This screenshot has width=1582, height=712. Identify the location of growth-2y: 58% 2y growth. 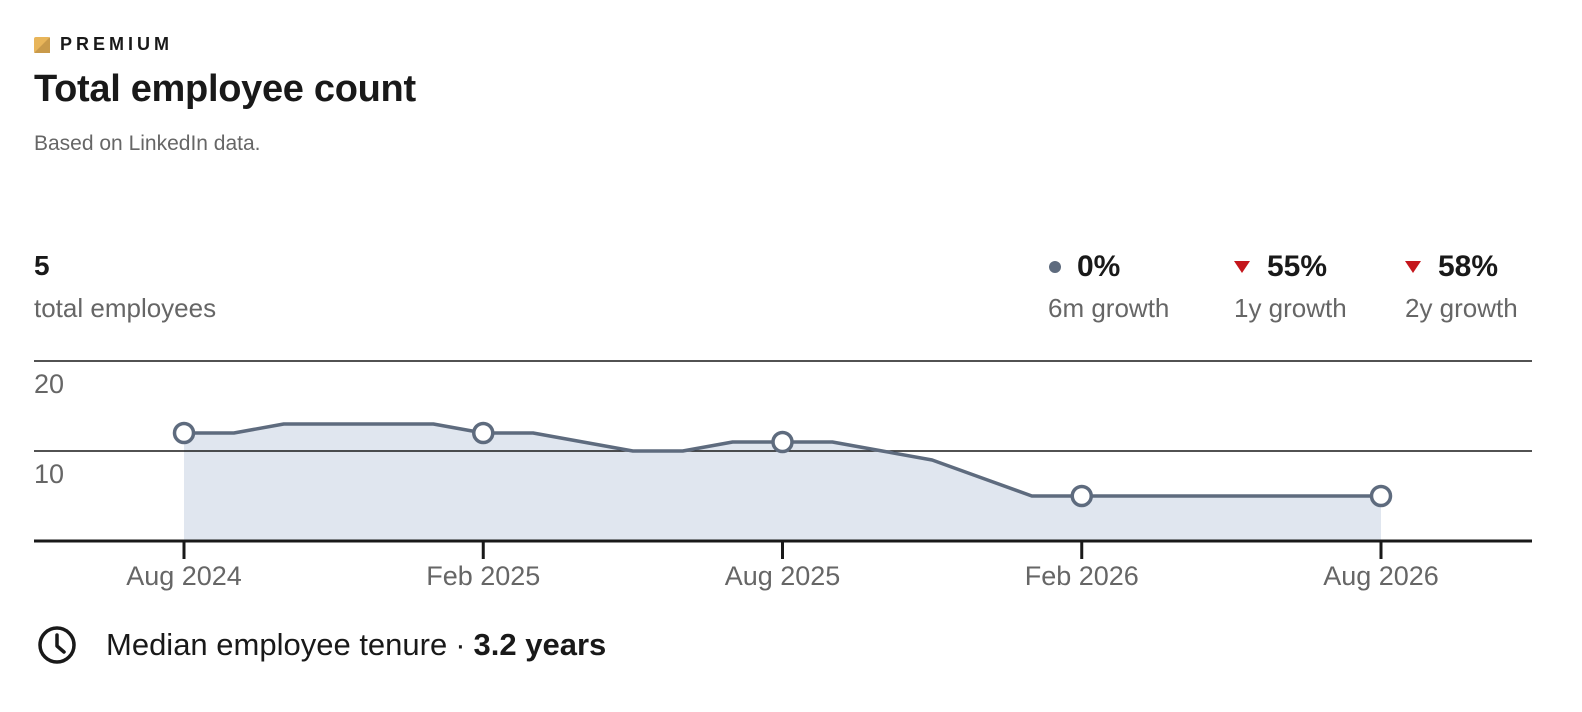
(1461, 287).